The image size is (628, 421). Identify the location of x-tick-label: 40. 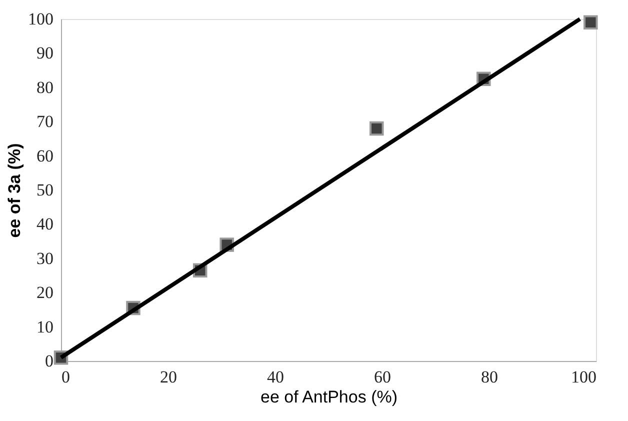
(275, 377).